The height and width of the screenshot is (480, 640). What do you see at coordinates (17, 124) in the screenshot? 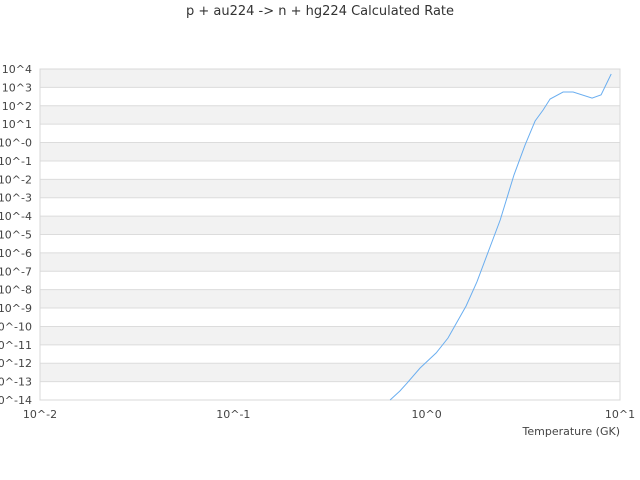
I see `y-tick-label: 10^1` at bounding box center [17, 124].